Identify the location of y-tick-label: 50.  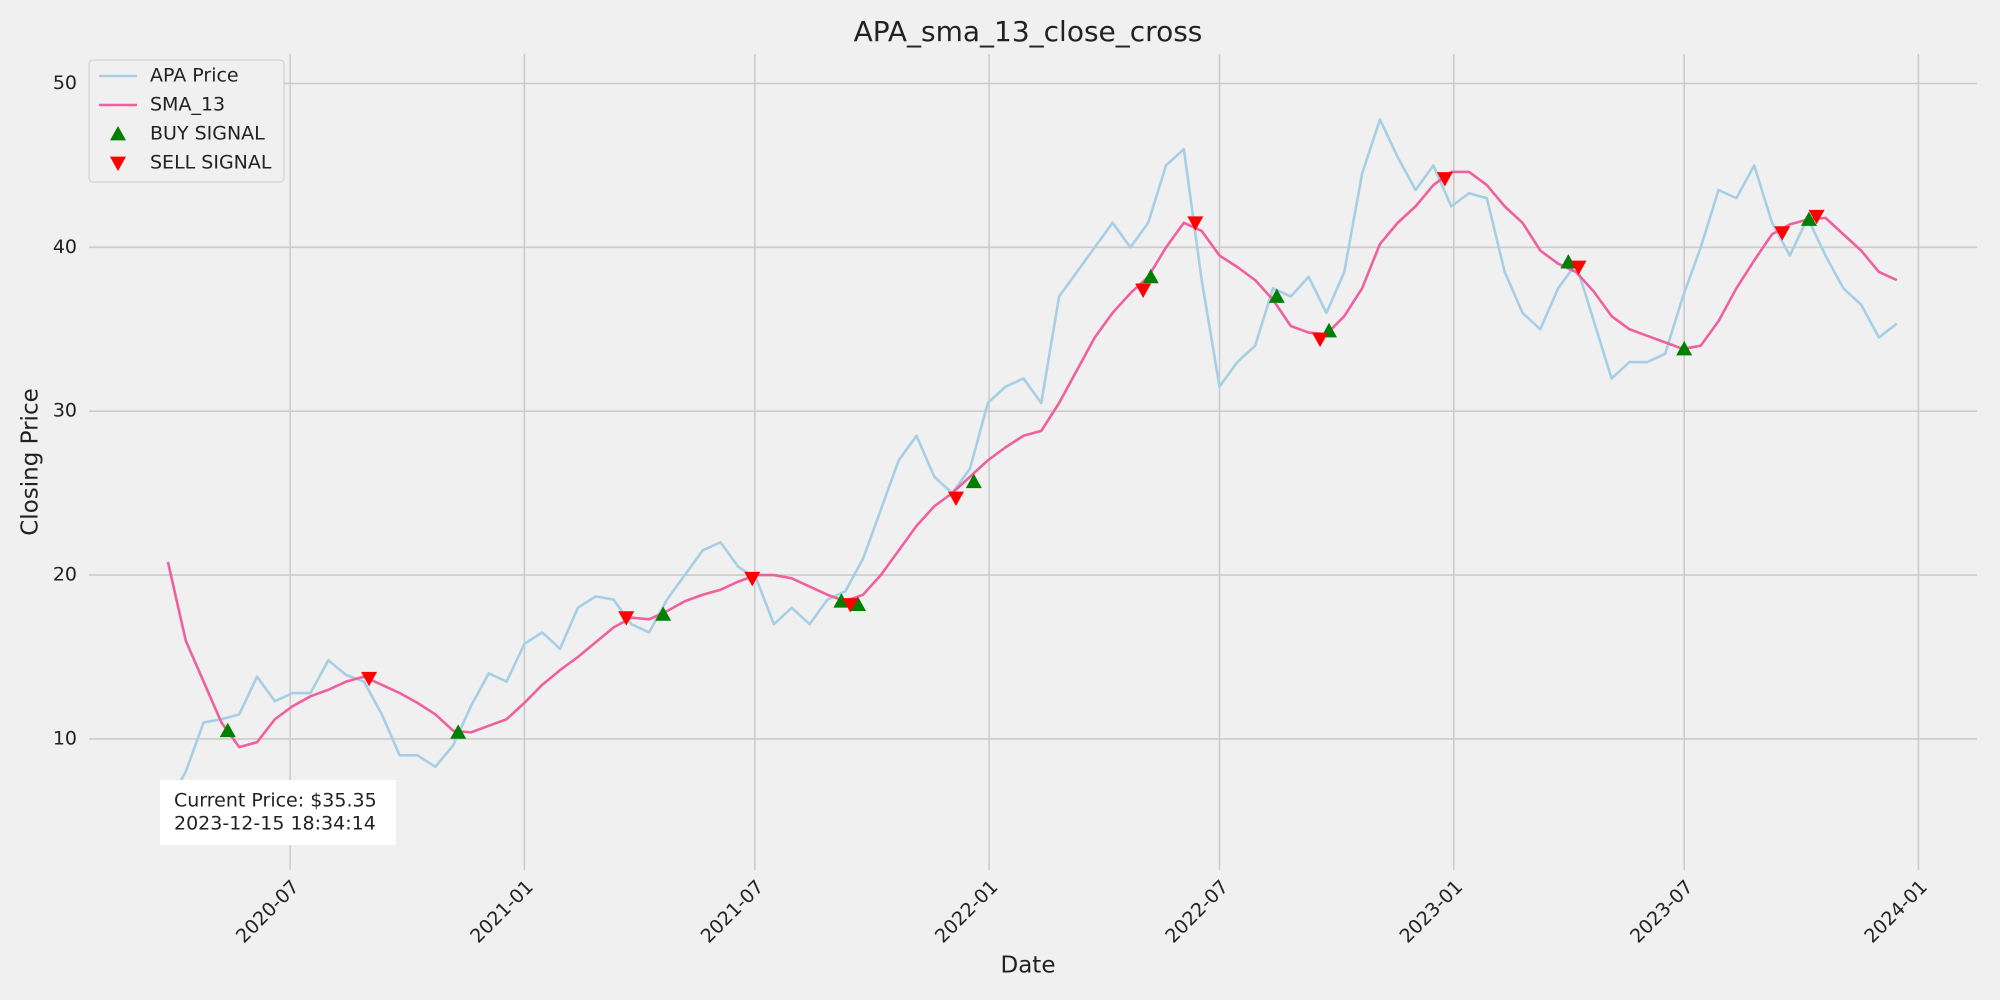
(65, 83).